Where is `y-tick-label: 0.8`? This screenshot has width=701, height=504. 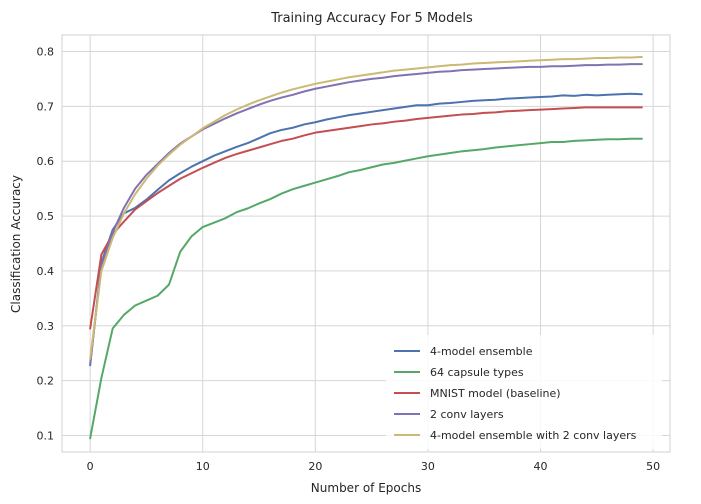
y-tick-label: 0.8 is located at coordinates (46, 51).